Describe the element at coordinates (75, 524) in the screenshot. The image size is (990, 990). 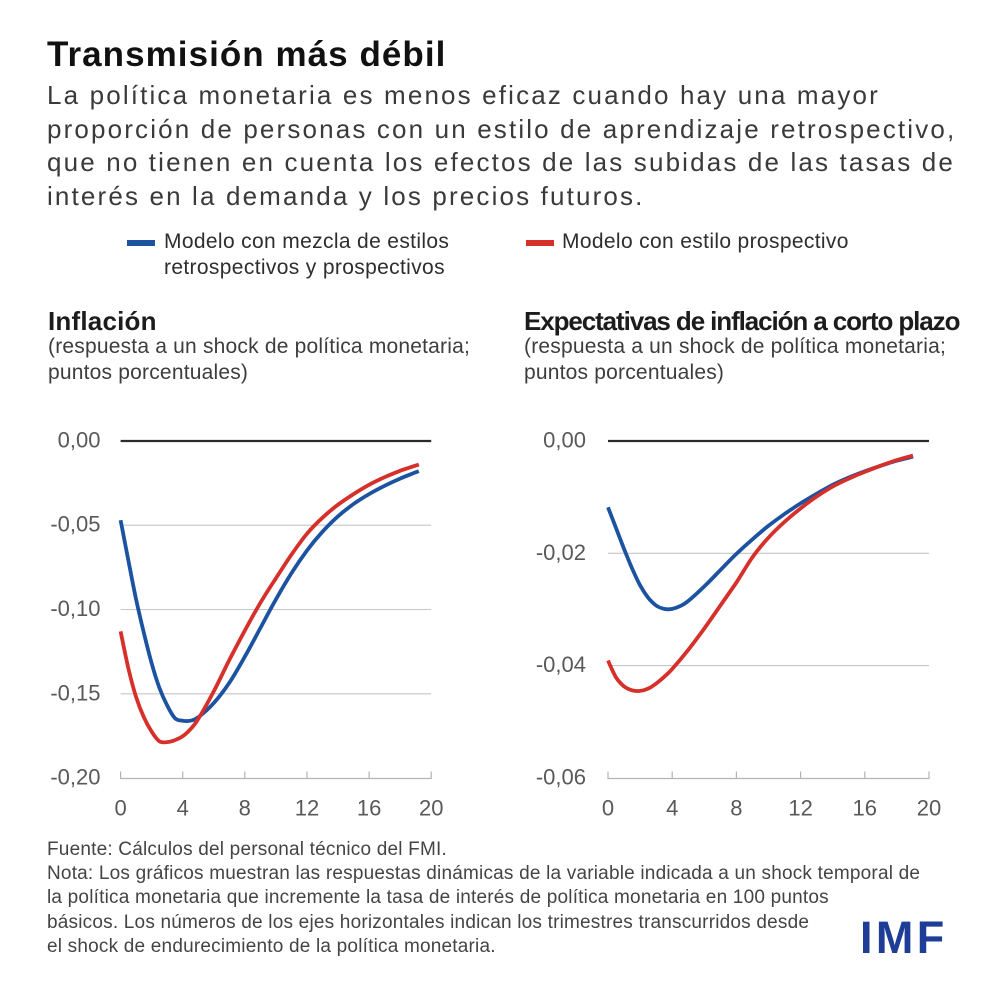
I see `svg-text: -0,05` at that location.